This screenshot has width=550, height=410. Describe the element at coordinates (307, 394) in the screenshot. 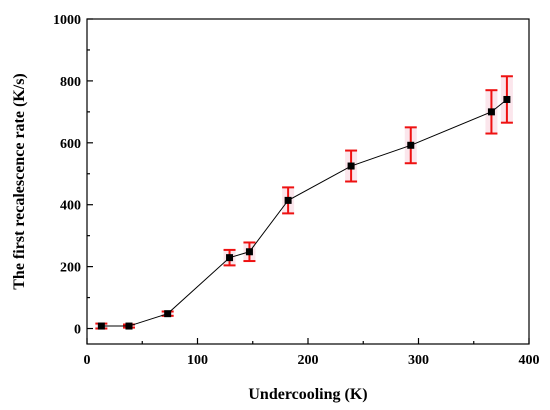

I see `x-axis-title: Undercooling (K)` at that location.